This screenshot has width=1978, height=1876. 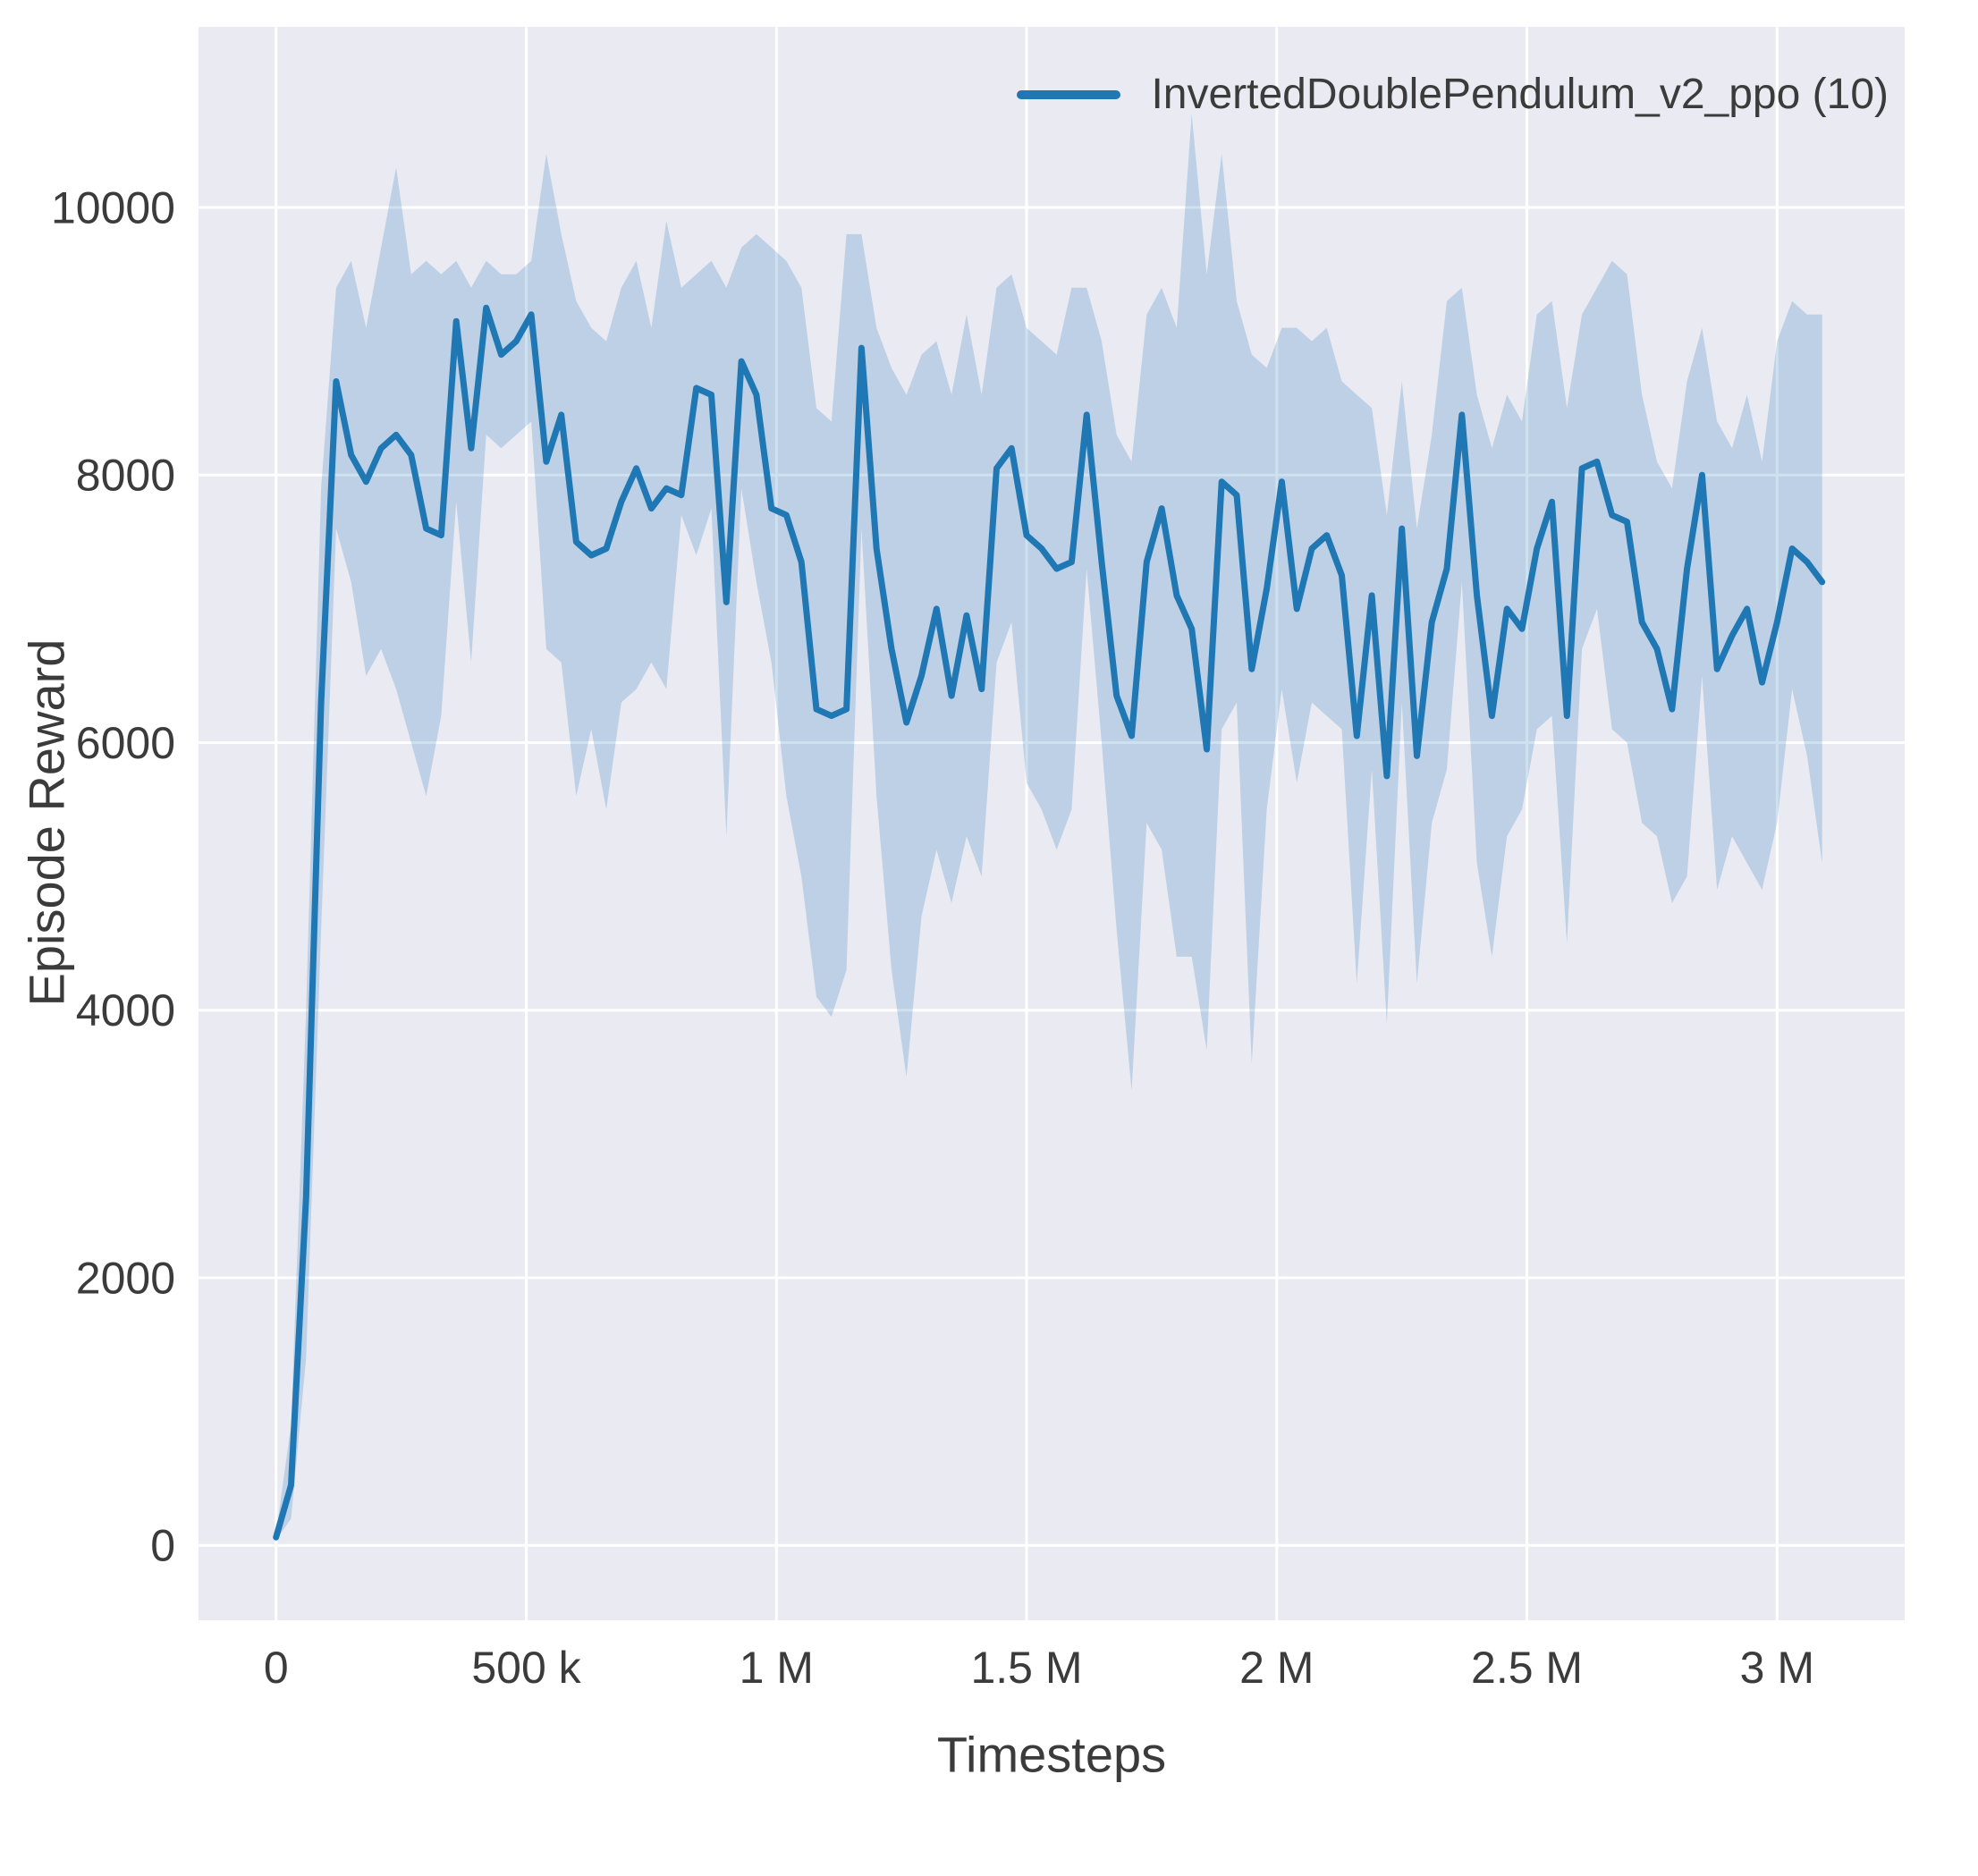 I want to click on y-tick-label: 6000, so click(x=125, y=743).